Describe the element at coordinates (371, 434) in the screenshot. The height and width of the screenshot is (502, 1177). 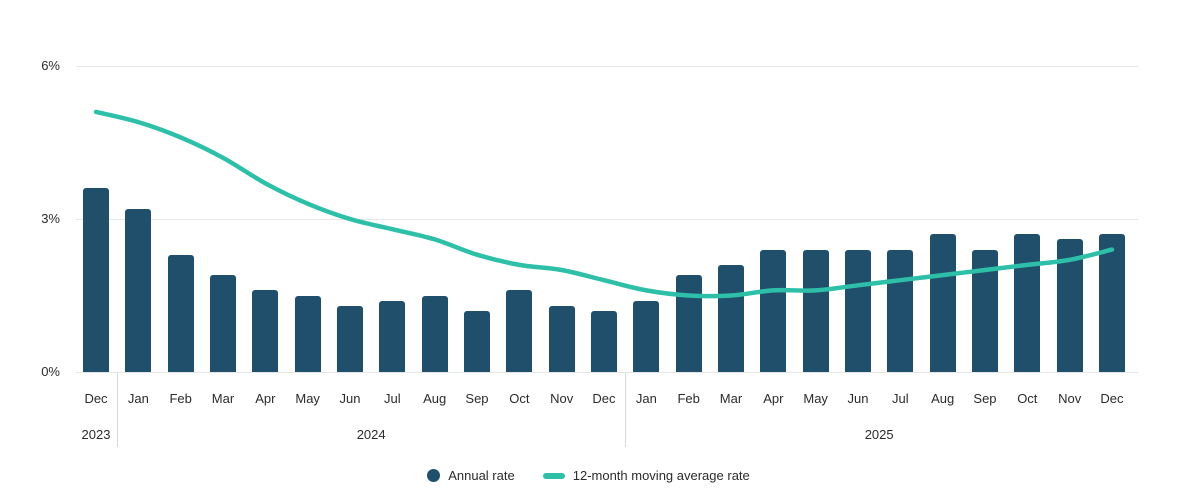
I see `year-label-2024: 2024` at that location.